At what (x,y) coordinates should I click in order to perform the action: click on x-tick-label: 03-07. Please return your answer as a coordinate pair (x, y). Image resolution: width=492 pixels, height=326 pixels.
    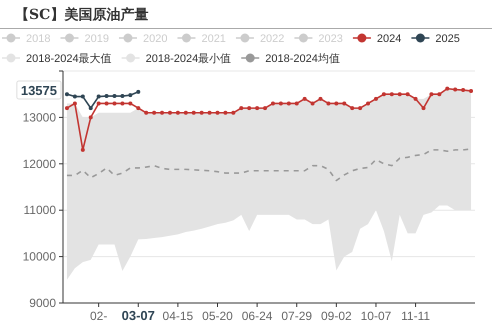
    Looking at the image, I should click on (138, 315).